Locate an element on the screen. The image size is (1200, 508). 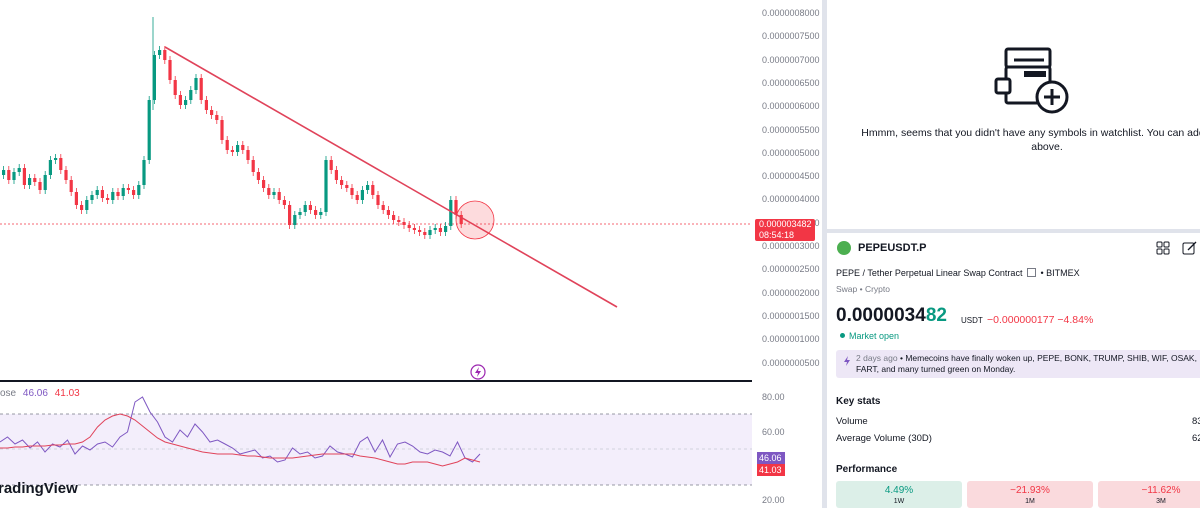
price-tick-label: 0.0000005500 is located at coordinates (791, 129).